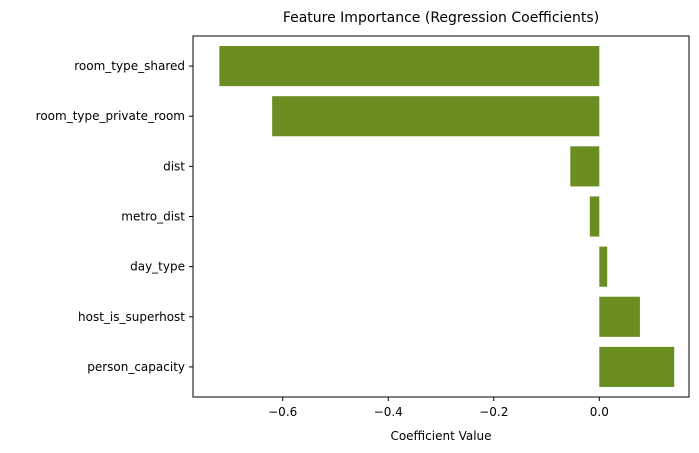 The height and width of the screenshot is (453, 699). Describe the element at coordinates (282, 412) in the screenshot. I see `x-tick-label: −0.6` at that location.